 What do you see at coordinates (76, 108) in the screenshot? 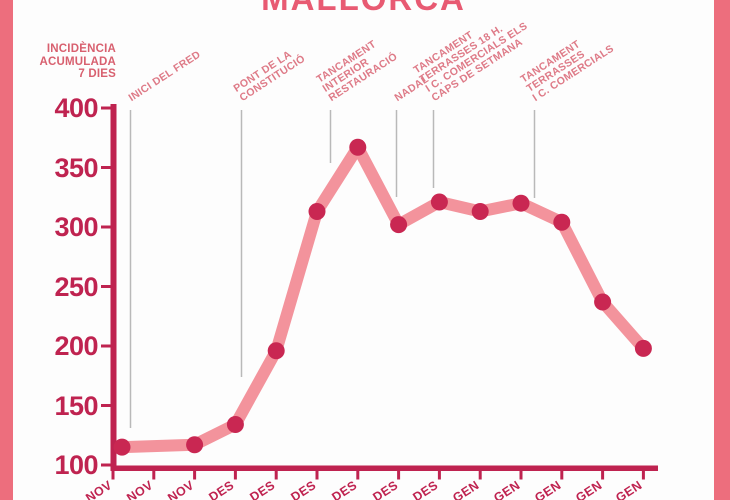
I see `y-tick-label-400: 400` at bounding box center [76, 108].